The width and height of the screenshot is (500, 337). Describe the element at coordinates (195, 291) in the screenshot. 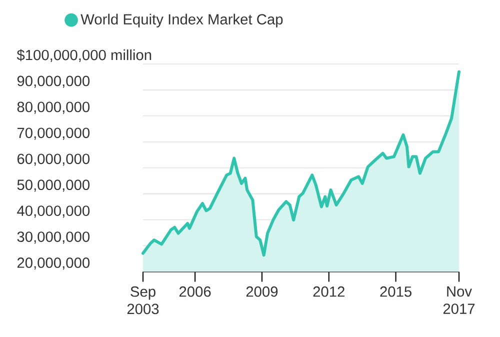

I see `x-tick-label: 2006` at that location.